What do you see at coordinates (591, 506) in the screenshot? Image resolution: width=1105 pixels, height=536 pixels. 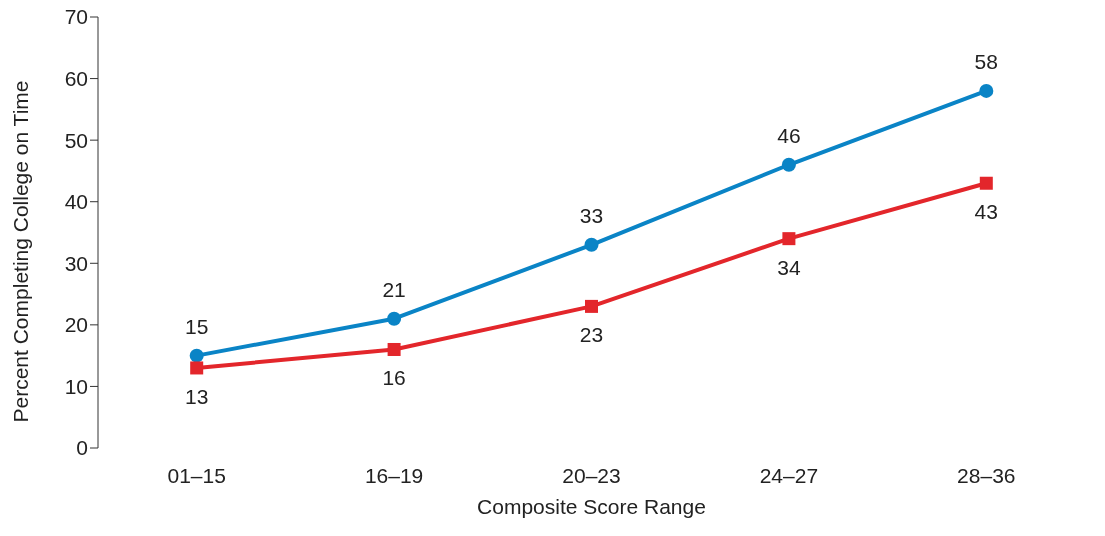 I see `x-axis-title: Composite Score Range` at bounding box center [591, 506].